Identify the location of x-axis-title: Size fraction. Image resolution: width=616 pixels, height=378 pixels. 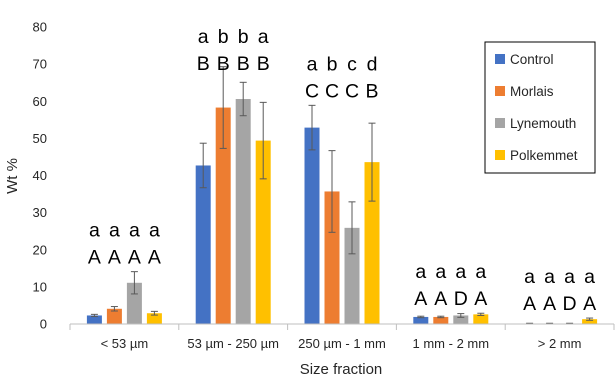
(341, 369).